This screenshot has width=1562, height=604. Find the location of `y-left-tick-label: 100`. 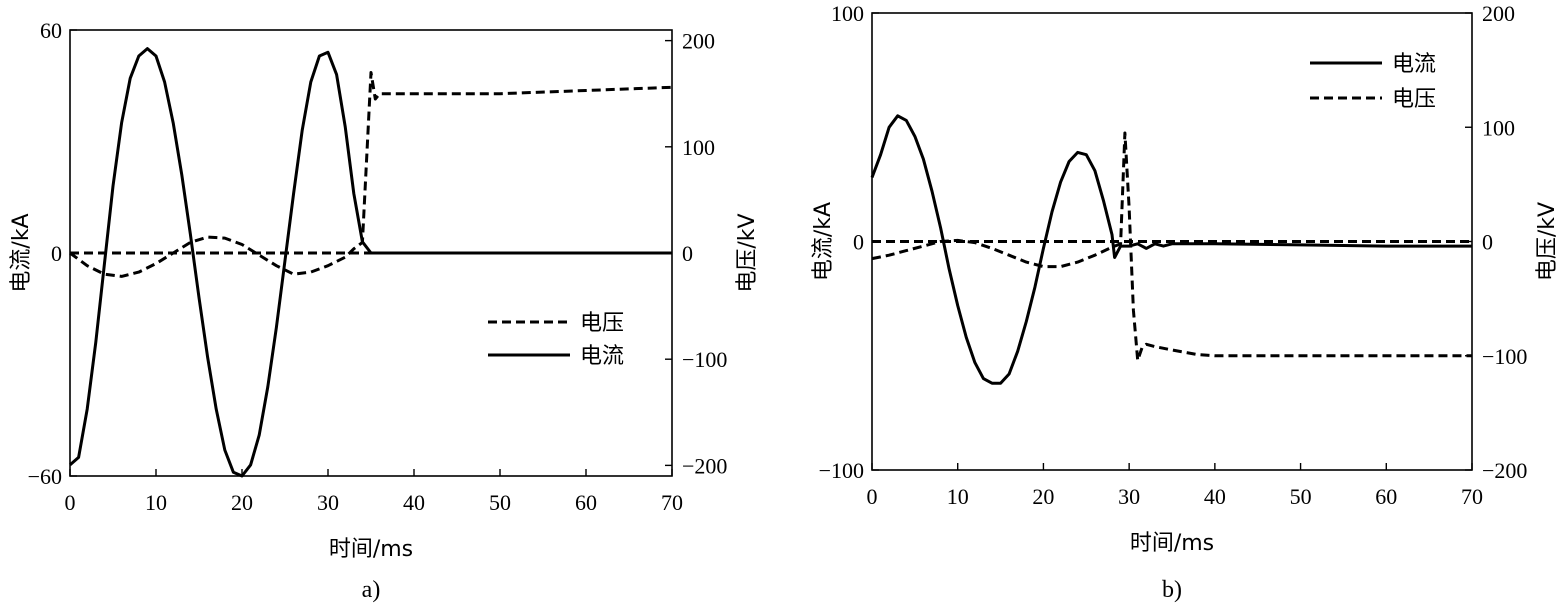

y-left-tick-label: 100 is located at coordinates (847, 13).